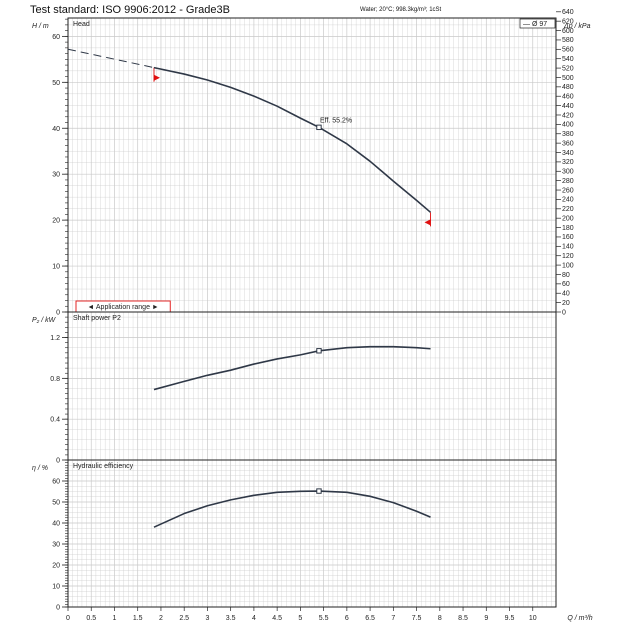  Describe the element at coordinates (300, 618) in the screenshot. I see `x-tick-label: 5` at that location.